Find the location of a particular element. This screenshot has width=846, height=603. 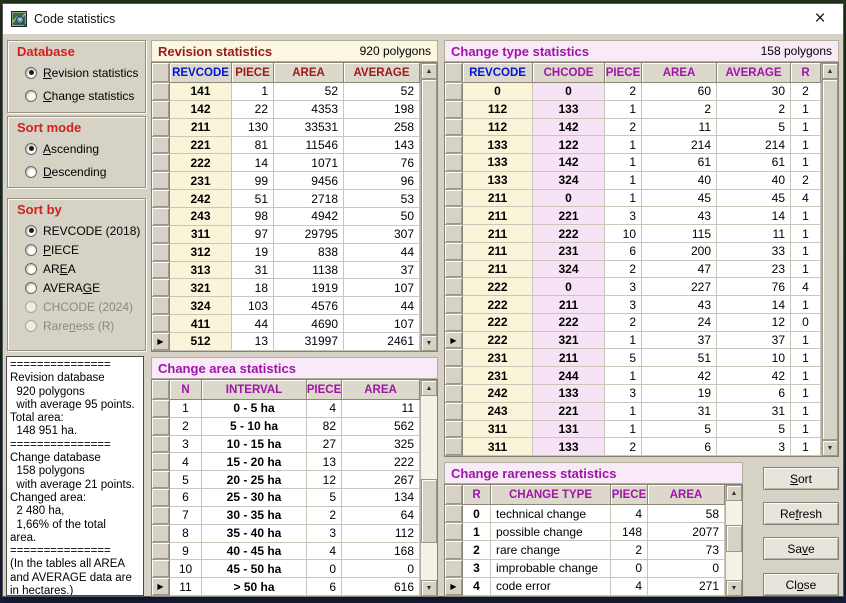

table-row: 211 324 2 47 23 1 is located at coordinates (633, 269).